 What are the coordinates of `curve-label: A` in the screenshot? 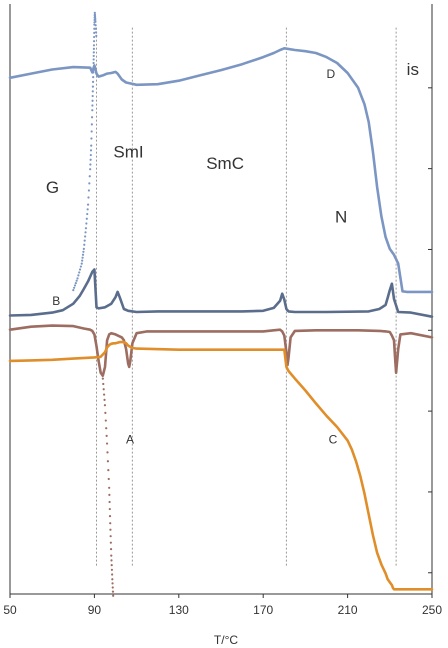 It's located at (130, 440).